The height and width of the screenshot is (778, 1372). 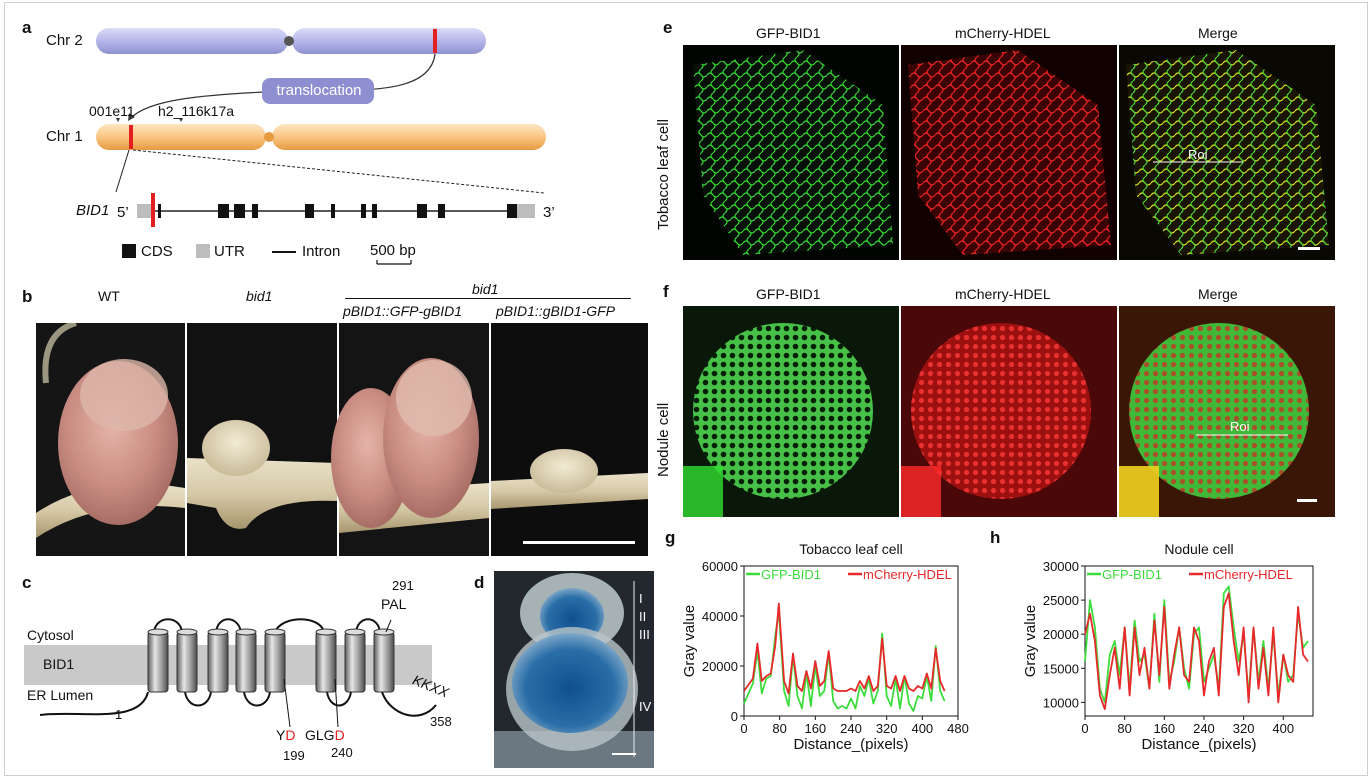 I want to click on legend-utr-label: UTR, so click(x=229, y=251).